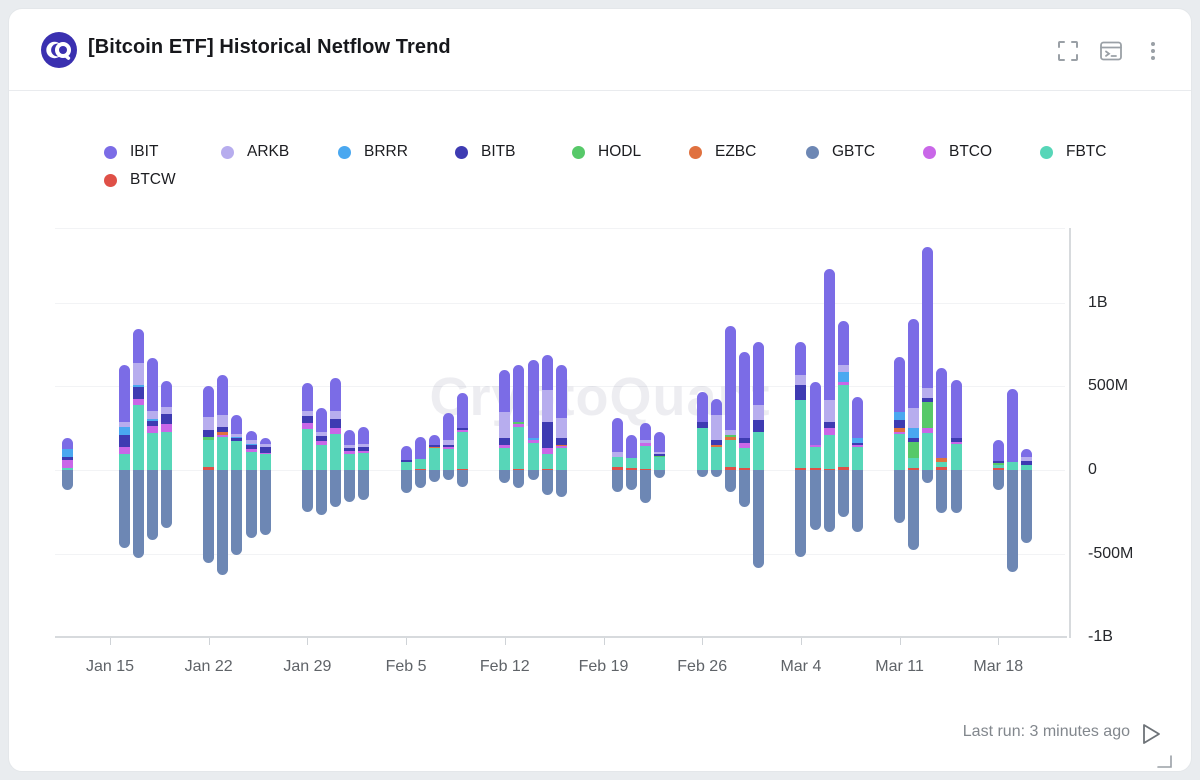 Image resolution: width=1200 pixels, height=780 pixels. I want to click on bar-mar-19-gbtc, so click(1012, 521).